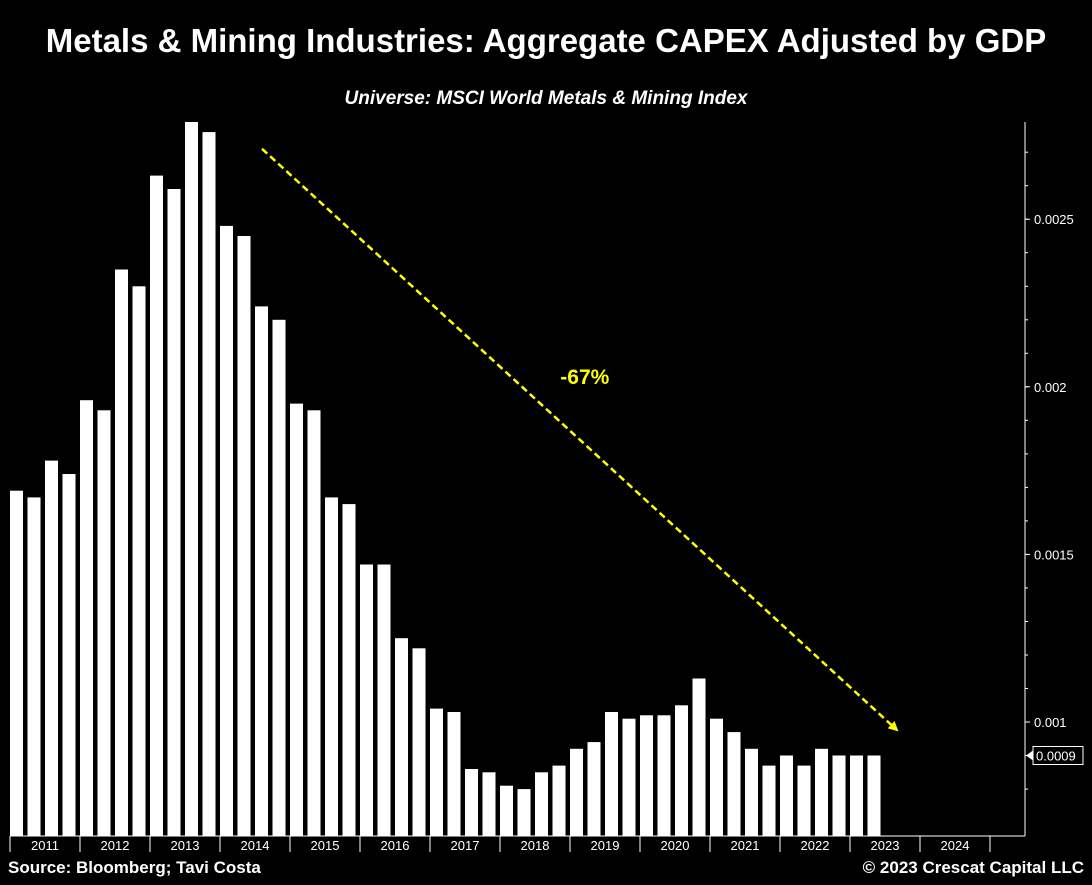 The width and height of the screenshot is (1092, 885). What do you see at coordinates (185, 845) in the screenshot?
I see `x-tick-label: 2013` at bounding box center [185, 845].